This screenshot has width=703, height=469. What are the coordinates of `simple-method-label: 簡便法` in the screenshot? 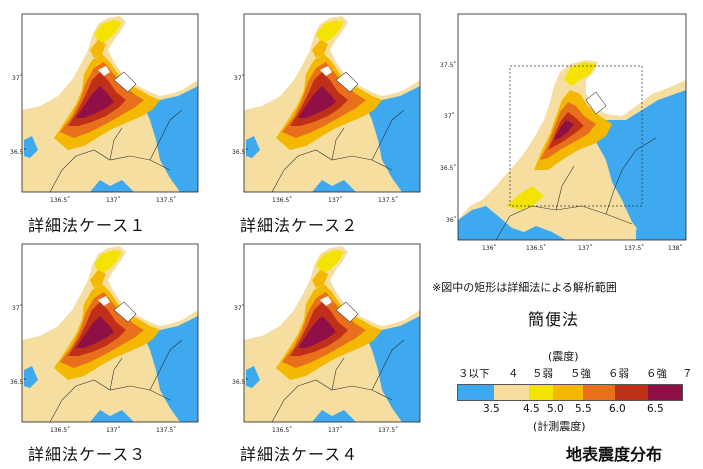 It's located at (554, 319).